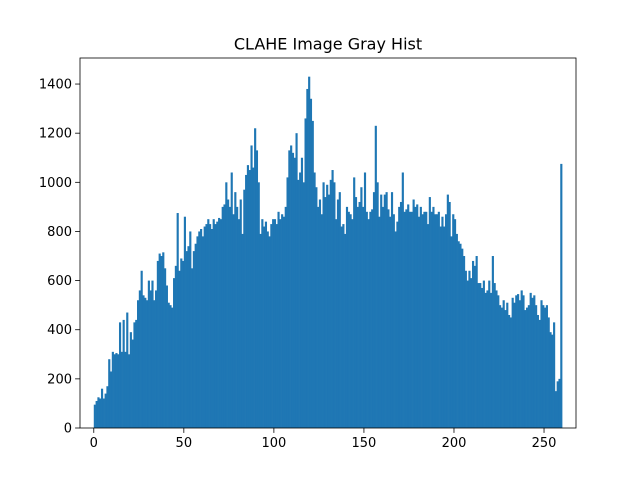  Describe the element at coordinates (273, 443) in the screenshot. I see `x-tick-label: 100` at that location.